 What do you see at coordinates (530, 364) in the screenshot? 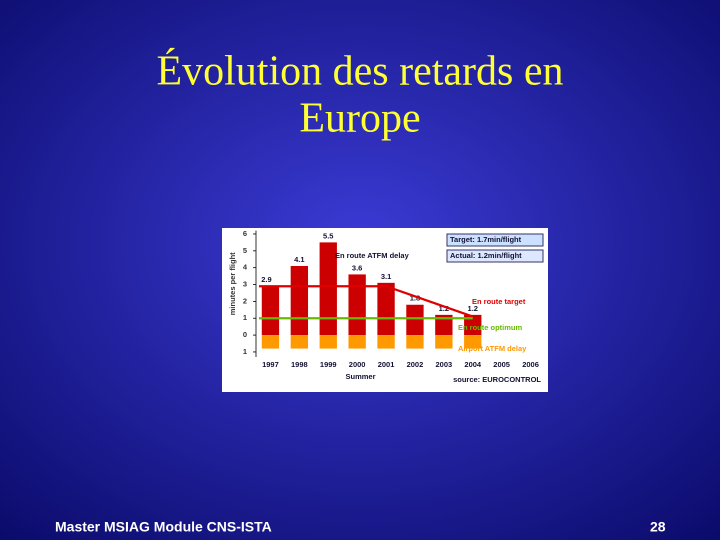
I see `x-tick-label: 2006` at bounding box center [530, 364].